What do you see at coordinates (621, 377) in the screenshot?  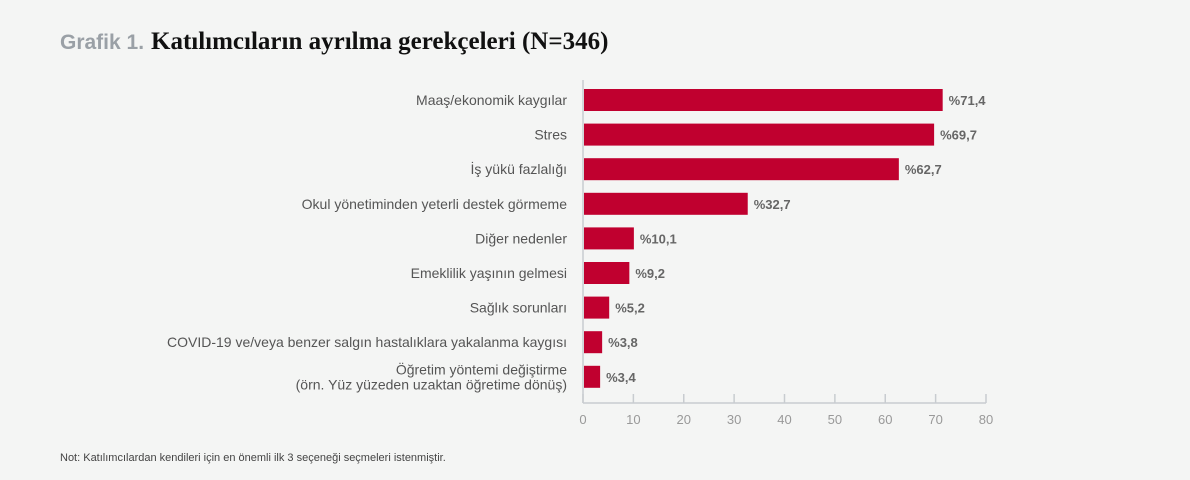 I see `data-label: %3,4` at bounding box center [621, 377].